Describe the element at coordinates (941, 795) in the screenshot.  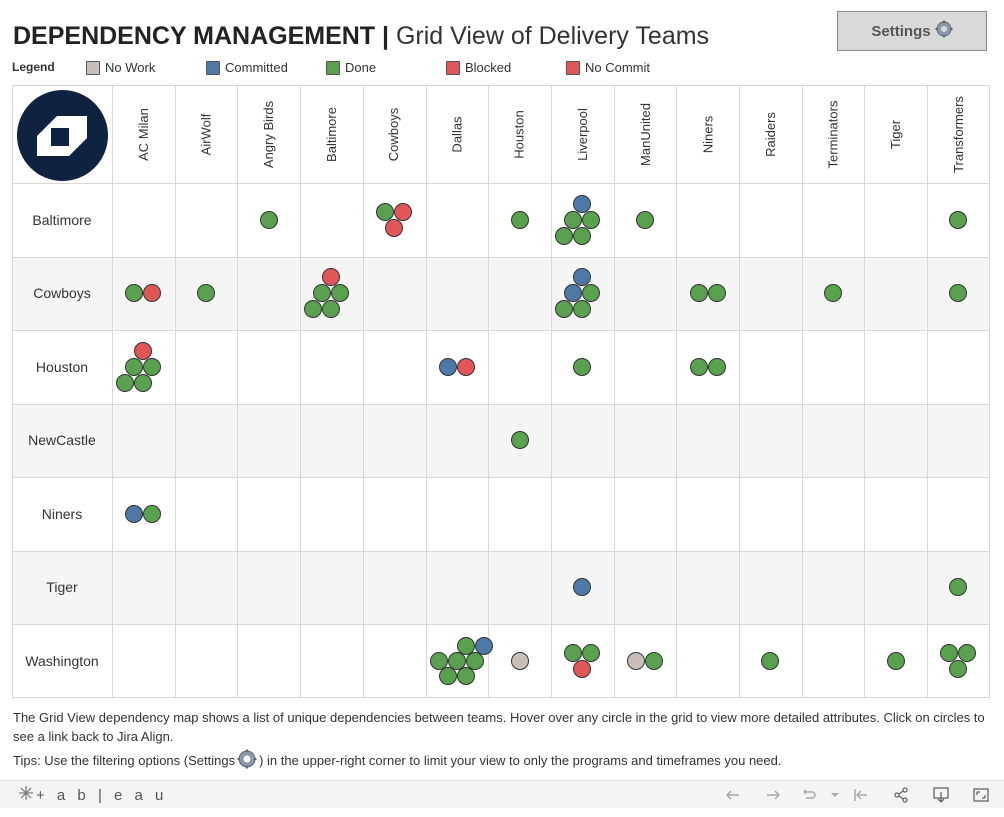
I see `download-icon` at that location.